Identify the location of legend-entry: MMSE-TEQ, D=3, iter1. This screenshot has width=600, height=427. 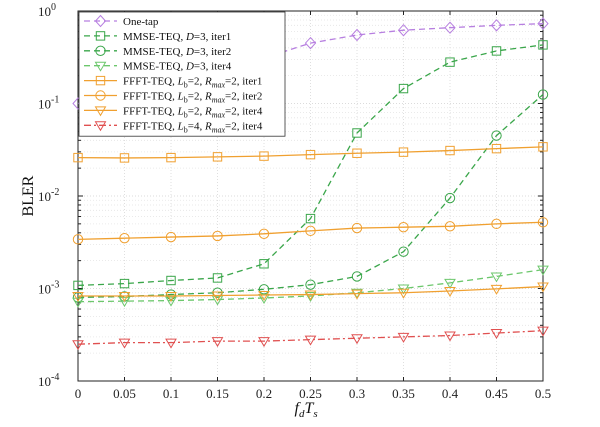
(157, 37).